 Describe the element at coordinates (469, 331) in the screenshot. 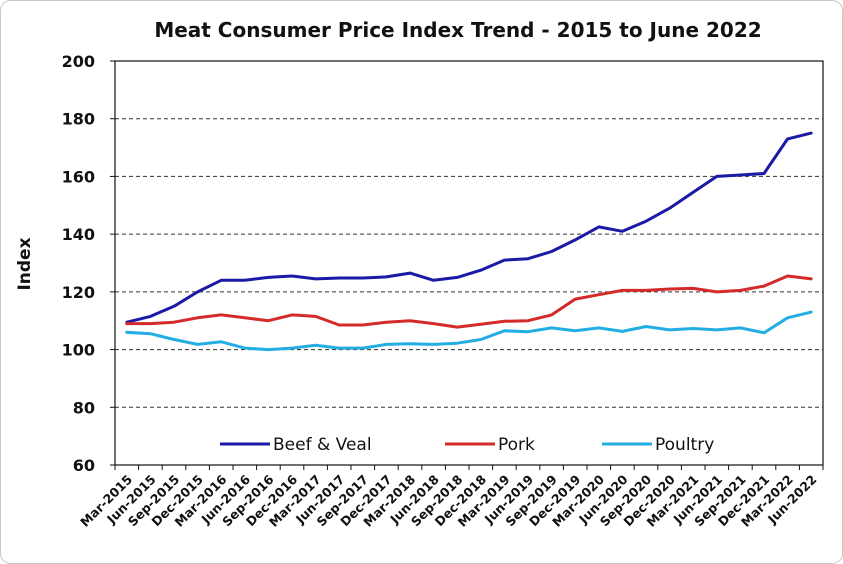

I see `series-line-poultry` at that location.